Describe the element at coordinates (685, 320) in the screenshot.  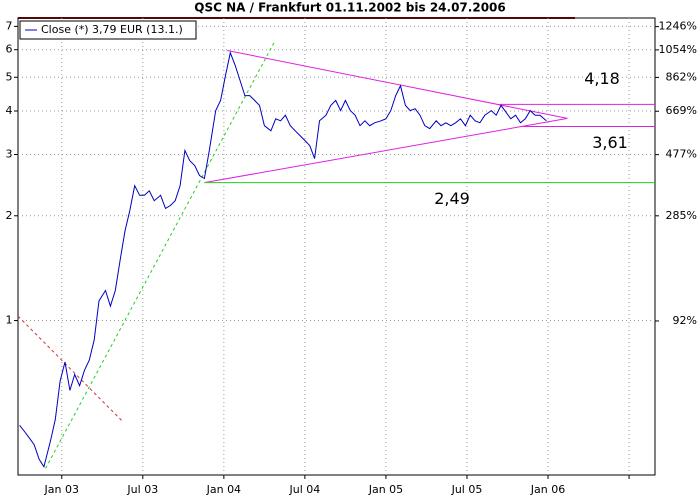
I see `y2-tick-label: 92%` at that location.